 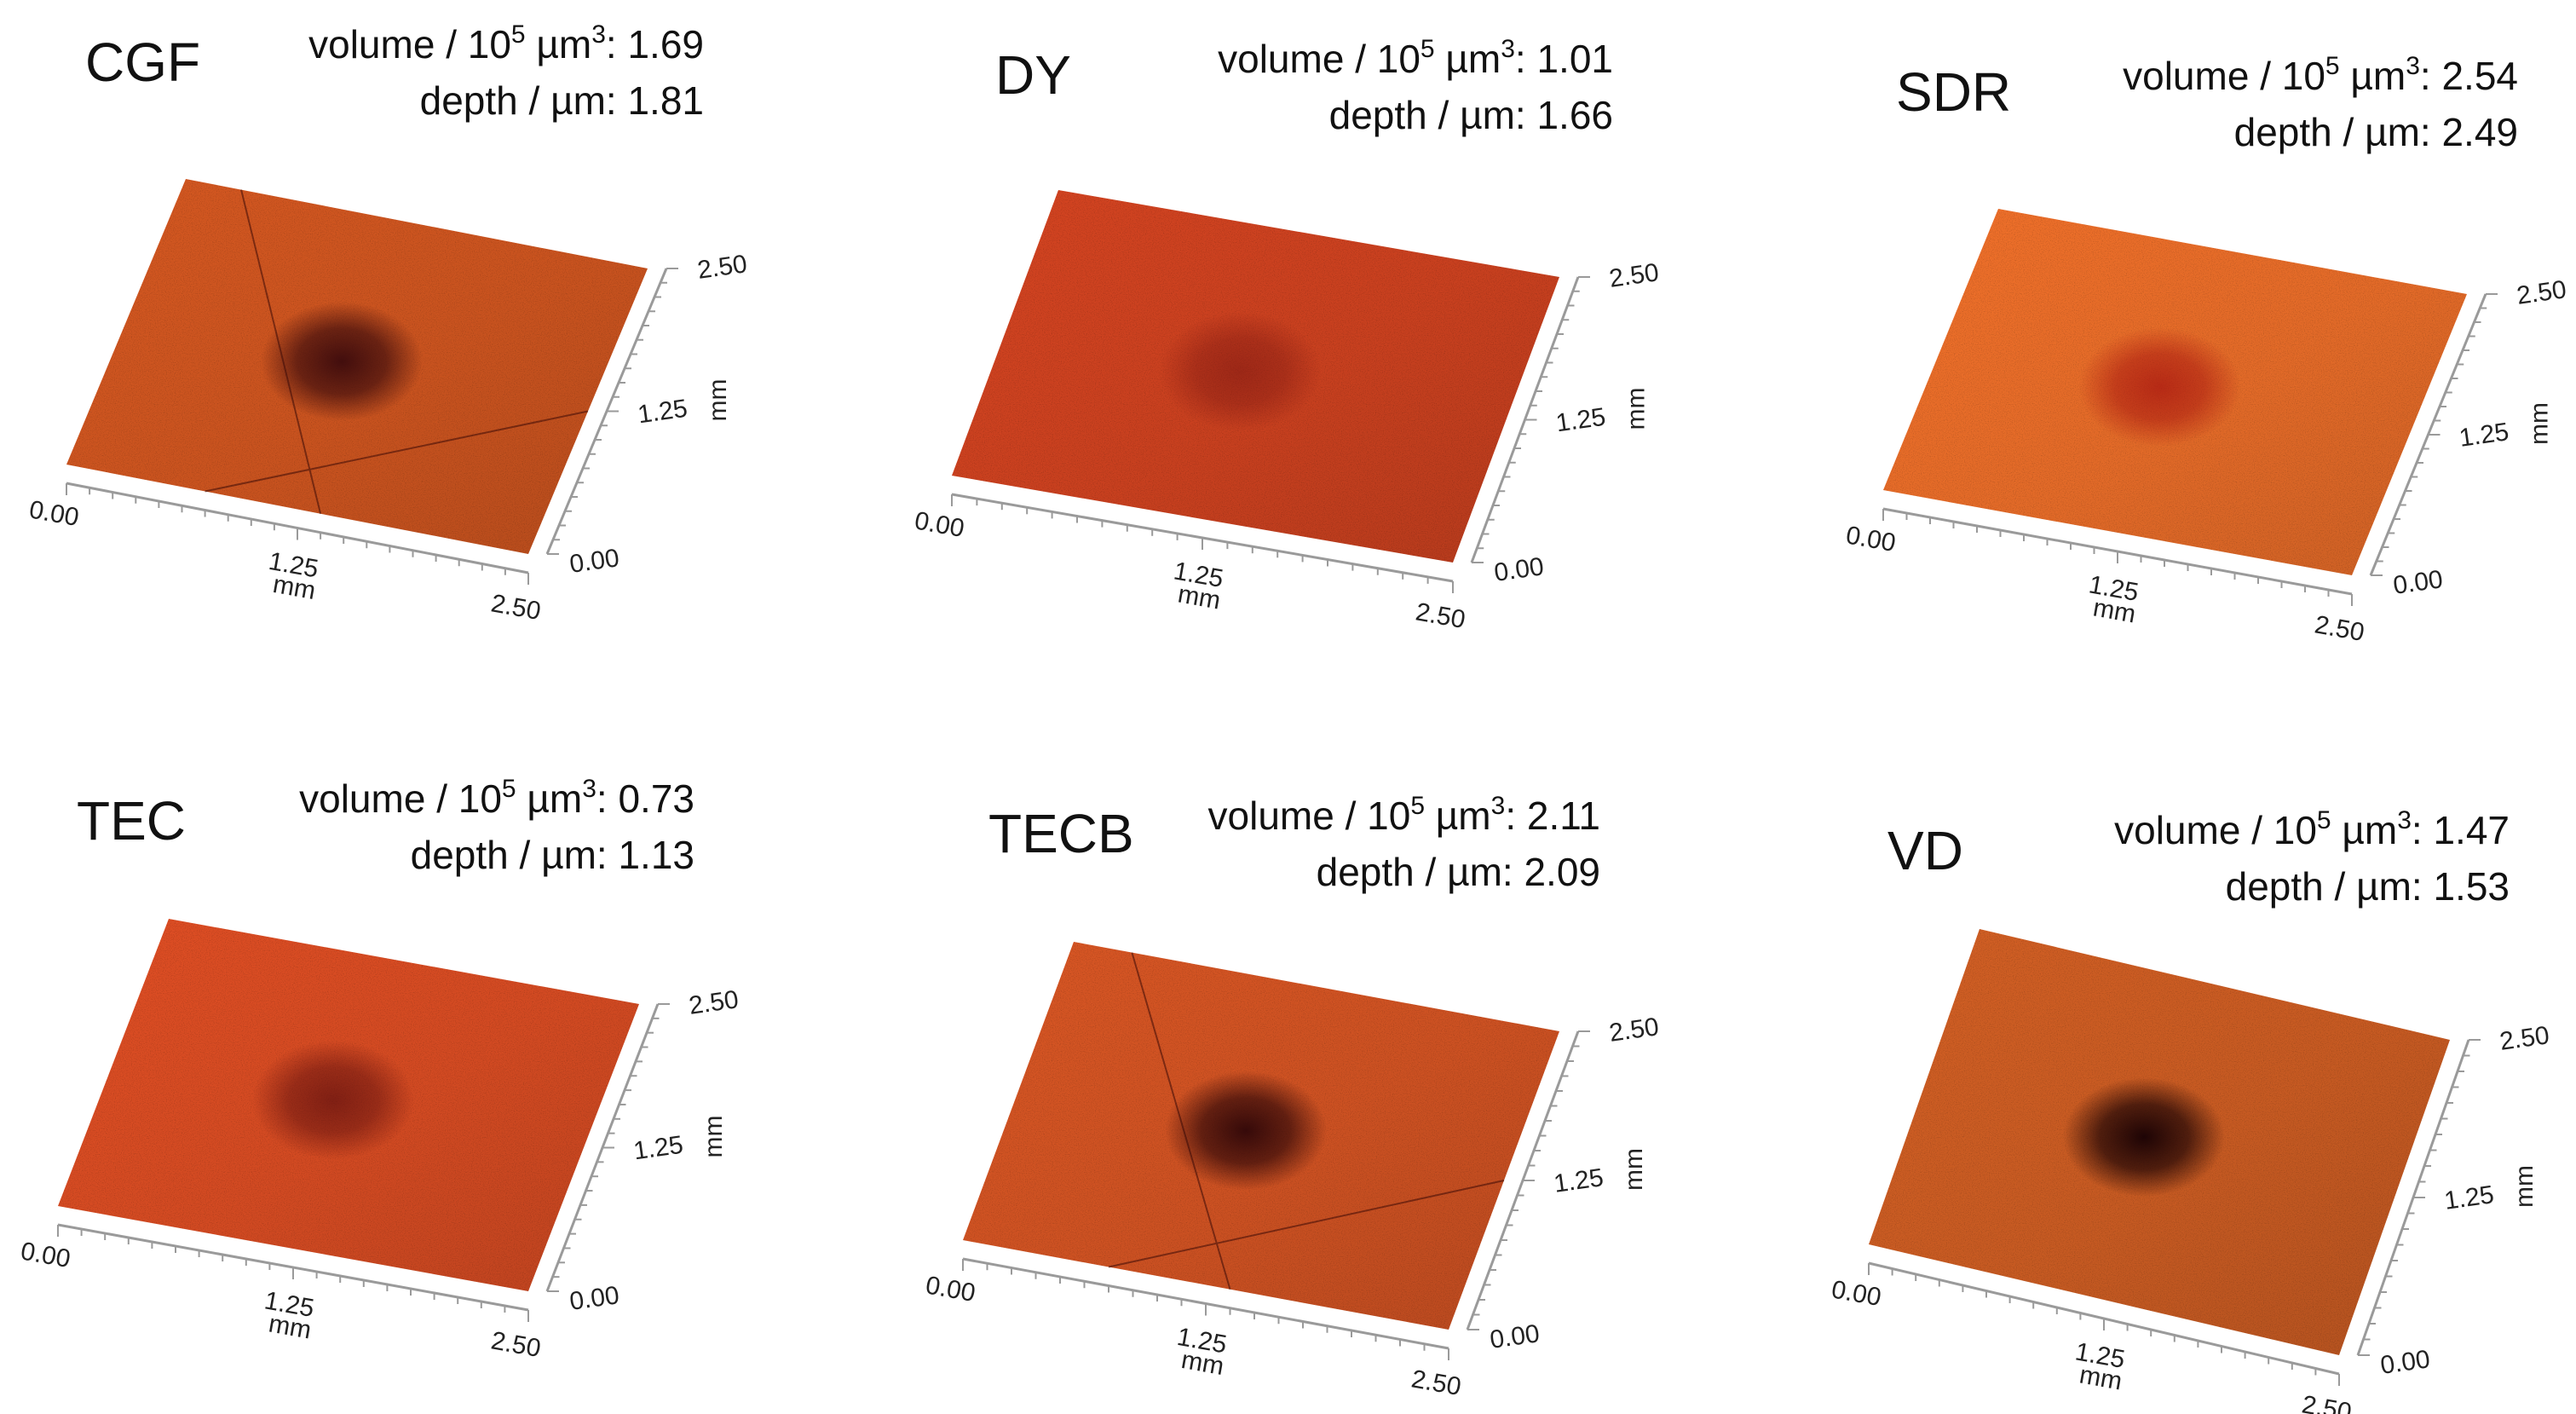 I want to click on depth-value: 2.09, so click(x=1562, y=872).